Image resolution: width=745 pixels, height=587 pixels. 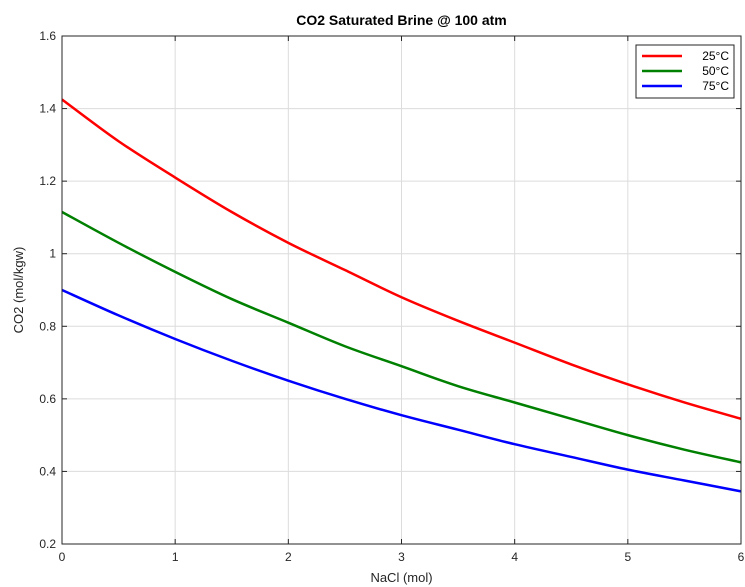 What do you see at coordinates (47, 109) in the screenshot?
I see `y-tick-label: 1.4` at bounding box center [47, 109].